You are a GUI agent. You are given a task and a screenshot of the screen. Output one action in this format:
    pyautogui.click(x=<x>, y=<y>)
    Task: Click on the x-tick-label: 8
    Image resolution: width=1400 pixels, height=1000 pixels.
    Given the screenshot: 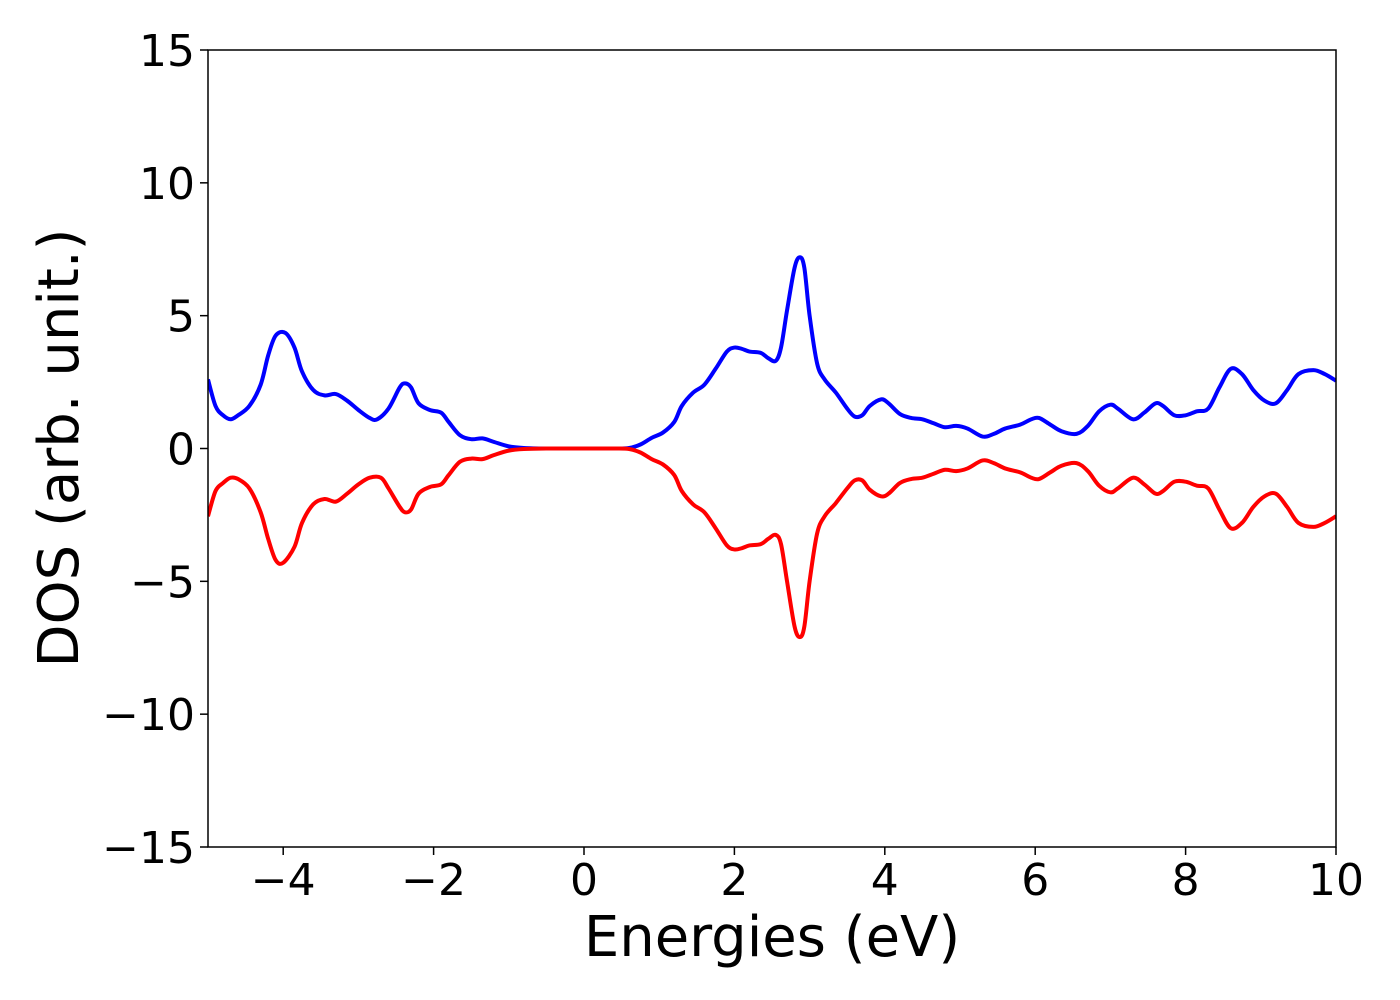 What is the action you would take?
    pyautogui.click(x=1186, y=880)
    